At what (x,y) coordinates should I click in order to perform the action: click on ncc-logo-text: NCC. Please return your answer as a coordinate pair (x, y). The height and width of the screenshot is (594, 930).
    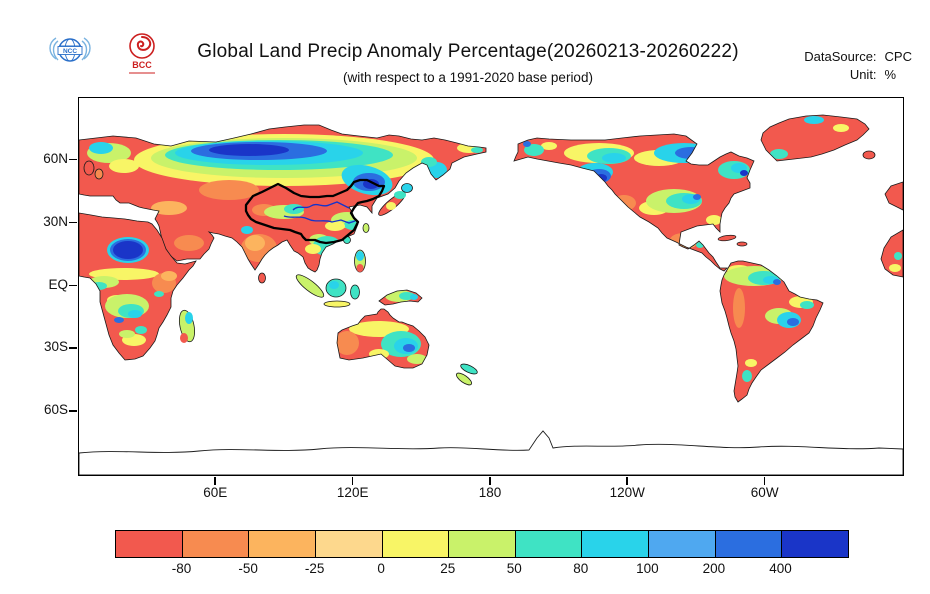
    Looking at the image, I should click on (70, 51).